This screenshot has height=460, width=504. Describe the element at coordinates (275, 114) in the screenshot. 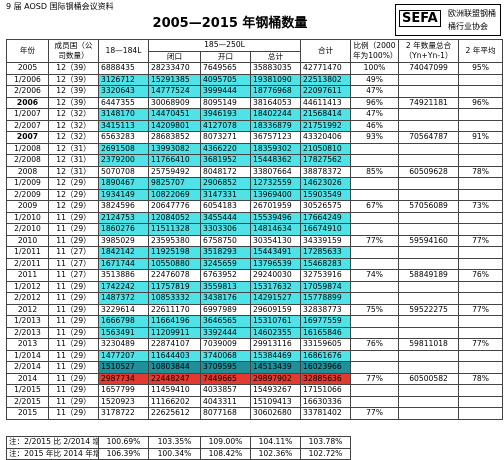

I see `cell: 18402244` at that location.